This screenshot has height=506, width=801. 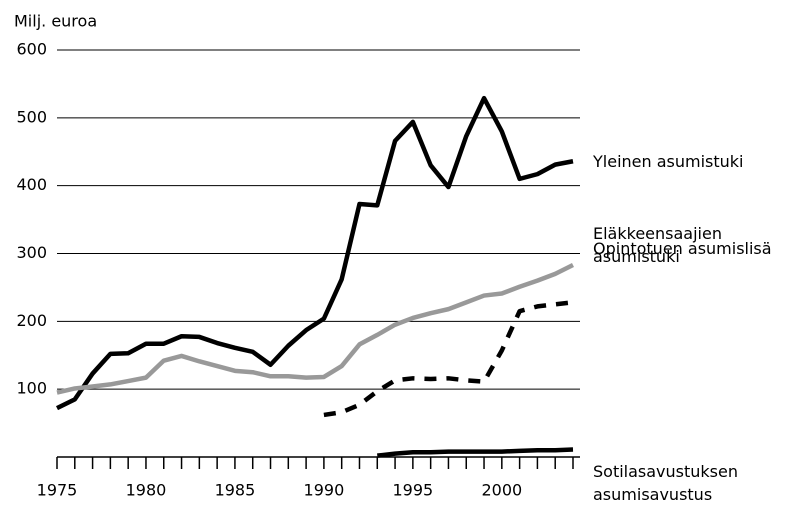 What do you see at coordinates (665, 482) in the screenshot?
I see `legend-label: Sotilasavustuksen asumisavustus` at bounding box center [665, 482].